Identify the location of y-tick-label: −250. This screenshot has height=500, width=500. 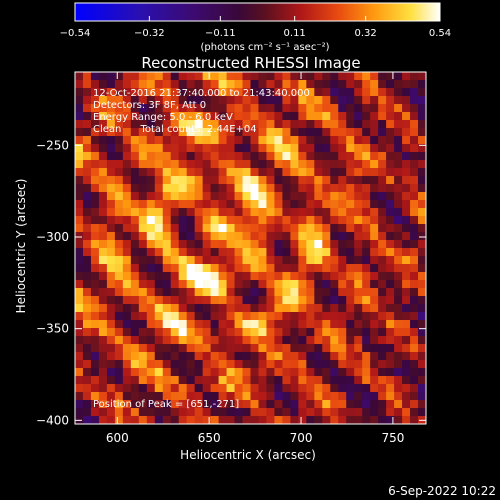
(52, 145).